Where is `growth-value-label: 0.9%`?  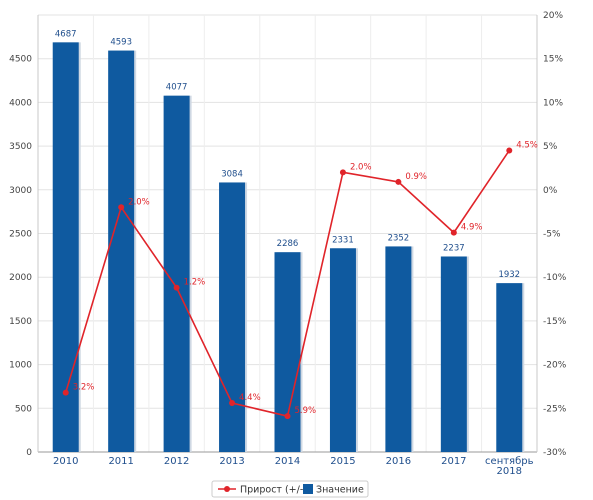
growth-value-label: 0.9% is located at coordinates (416, 177).